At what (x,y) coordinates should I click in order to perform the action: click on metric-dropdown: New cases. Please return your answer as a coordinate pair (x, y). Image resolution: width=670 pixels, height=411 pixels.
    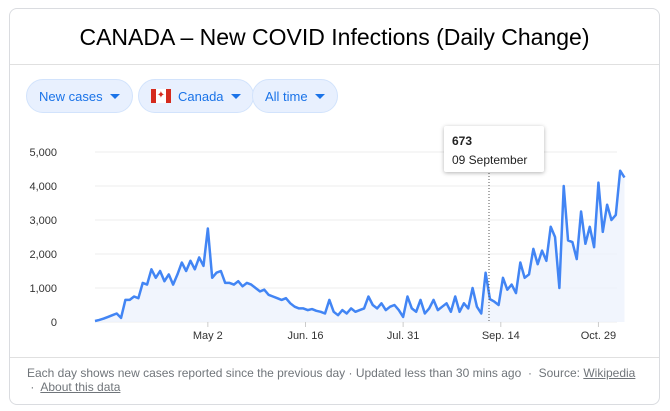
    Looking at the image, I should click on (79, 96).